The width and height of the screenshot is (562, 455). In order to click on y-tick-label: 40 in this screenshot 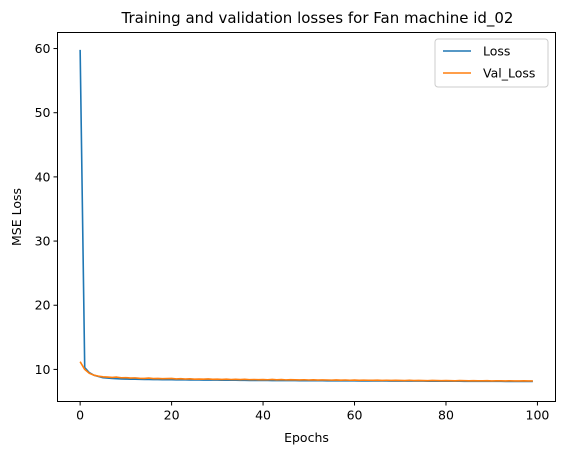, I will do `click(43, 176)`.